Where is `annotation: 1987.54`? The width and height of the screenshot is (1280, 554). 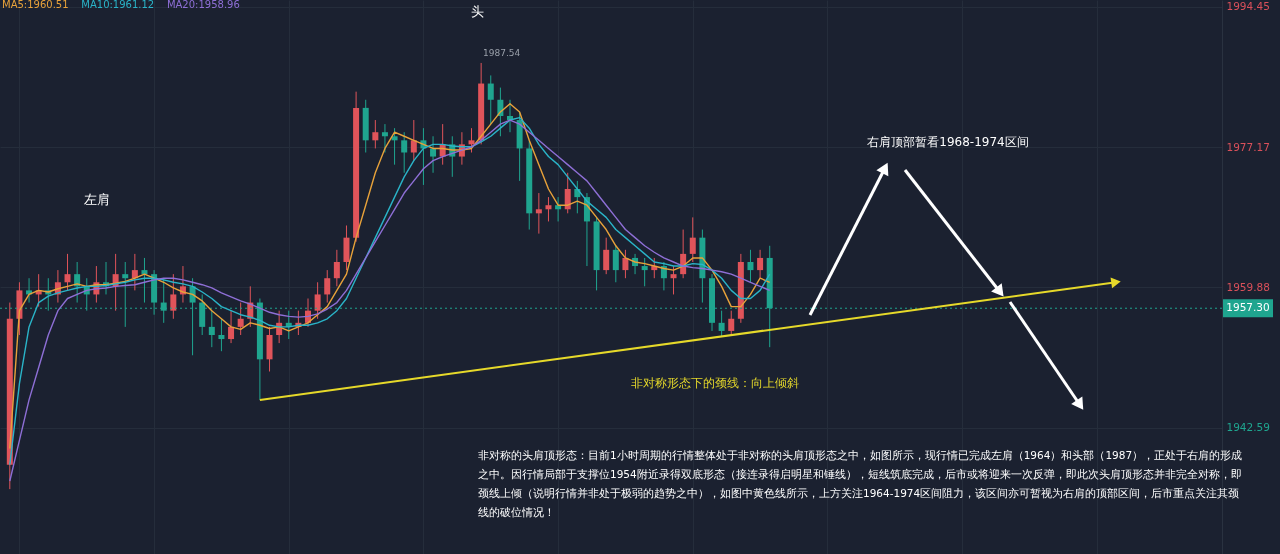
annotation: 1987.54 is located at coordinates (502, 53).